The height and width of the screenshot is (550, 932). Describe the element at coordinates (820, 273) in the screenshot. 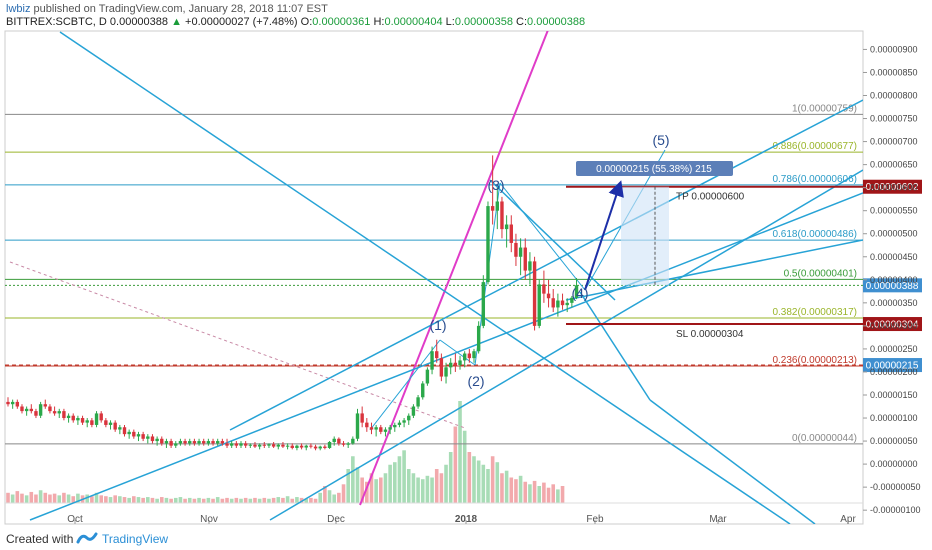

I see `fib-label: 0.5(0.00000401)` at that location.